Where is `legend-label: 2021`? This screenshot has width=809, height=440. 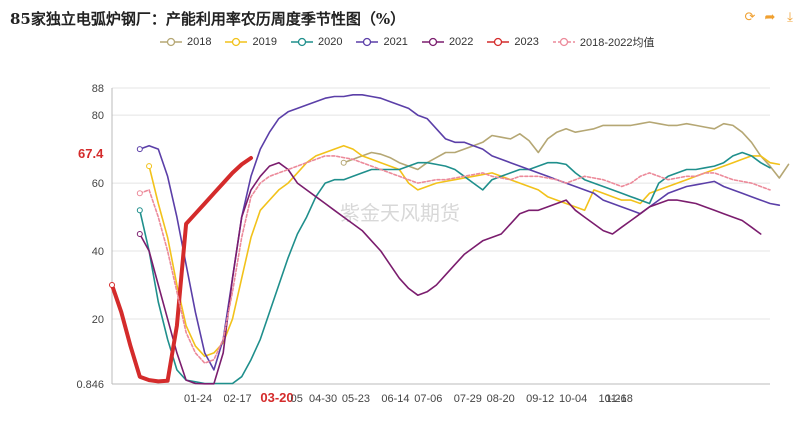
legend-label: 2021 is located at coordinates (395, 42).